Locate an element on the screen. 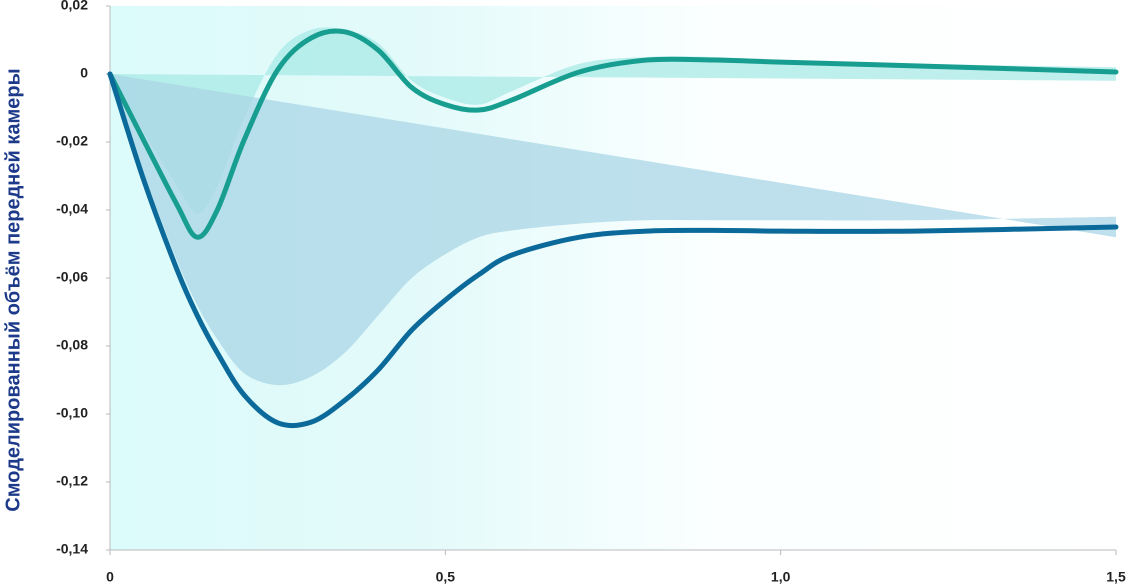 The image size is (1131, 588). y-tick-label: 0,02 is located at coordinates (74, 6).